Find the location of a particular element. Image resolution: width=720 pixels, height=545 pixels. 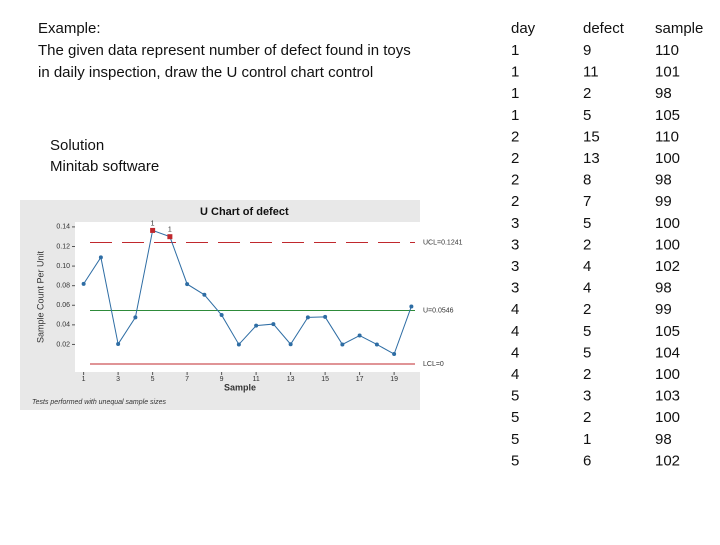

solution-line: Minitab software is located at coordinates (104, 166).